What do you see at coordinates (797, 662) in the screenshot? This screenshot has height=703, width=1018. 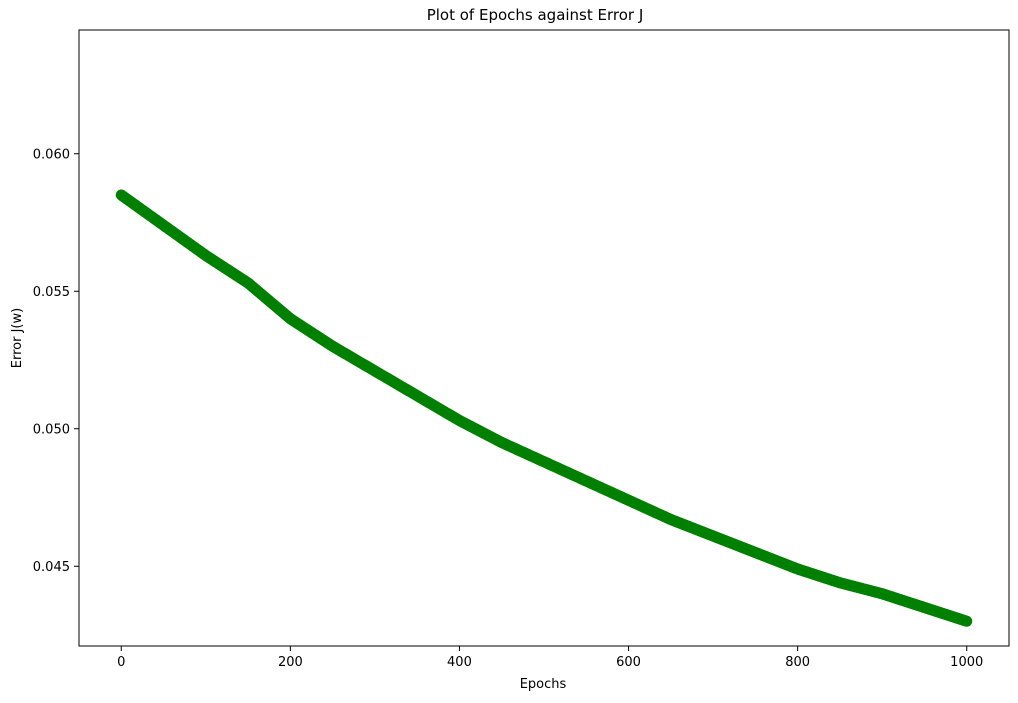 I see `x-tick-label: 800` at bounding box center [797, 662].